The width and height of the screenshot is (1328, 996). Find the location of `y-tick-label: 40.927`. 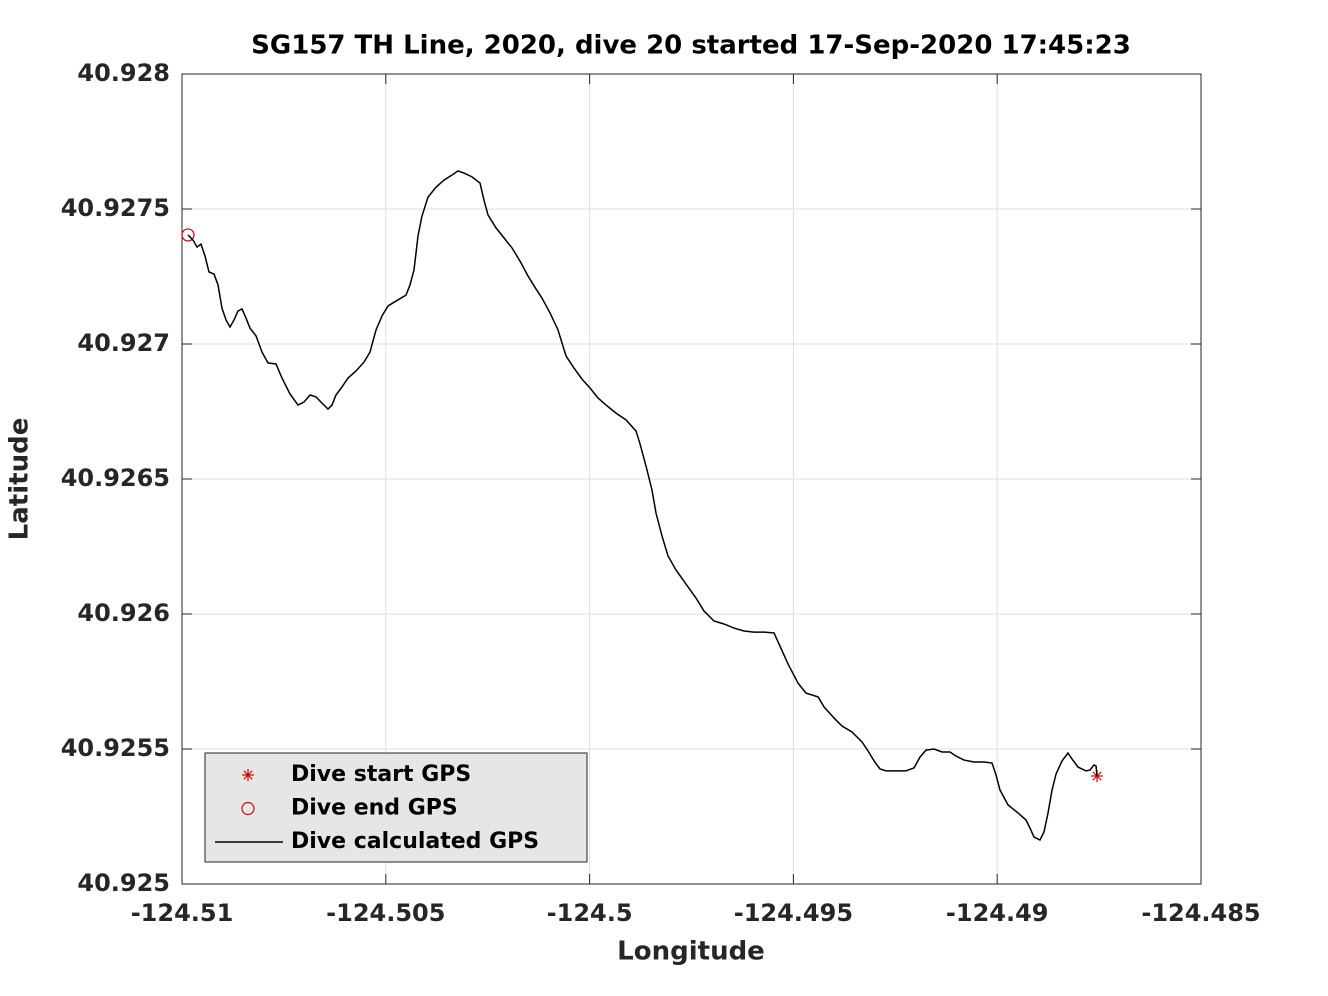

y-tick-label: 40.927 is located at coordinates (123, 343).